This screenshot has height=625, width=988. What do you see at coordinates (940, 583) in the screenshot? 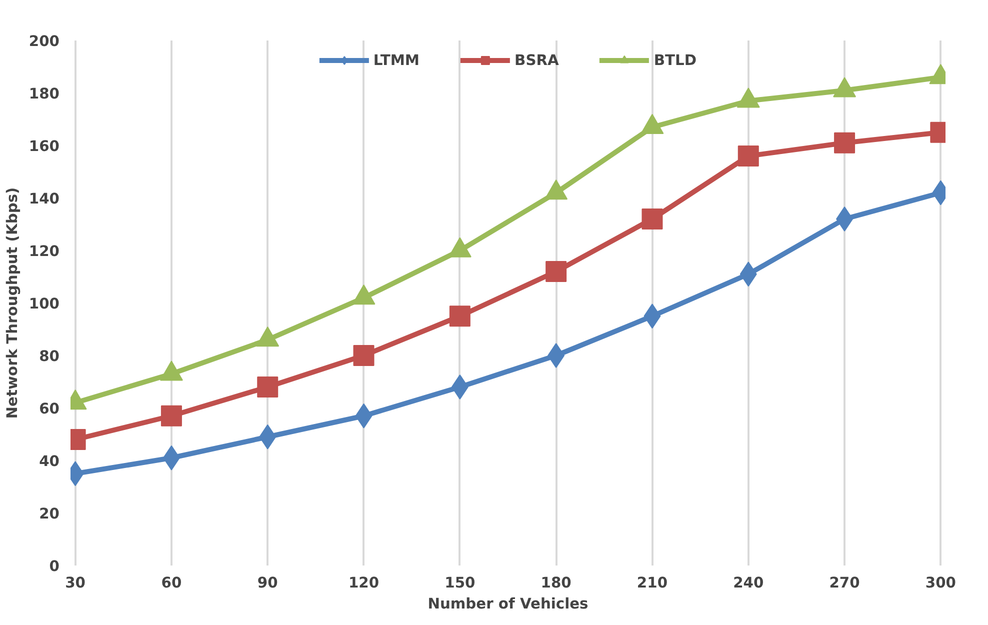
I see `x-tick-label: 300` at bounding box center [940, 583].